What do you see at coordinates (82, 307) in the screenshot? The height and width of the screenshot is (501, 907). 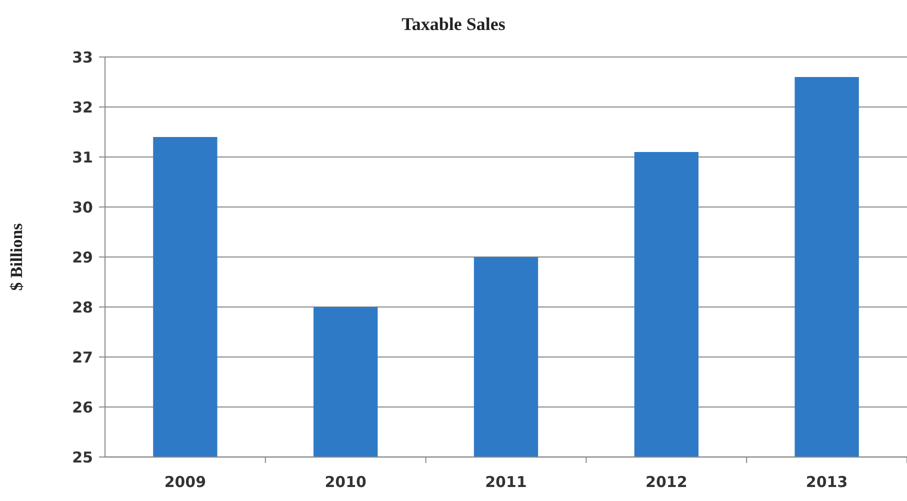 I see `y-tick-label: 28` at bounding box center [82, 307].